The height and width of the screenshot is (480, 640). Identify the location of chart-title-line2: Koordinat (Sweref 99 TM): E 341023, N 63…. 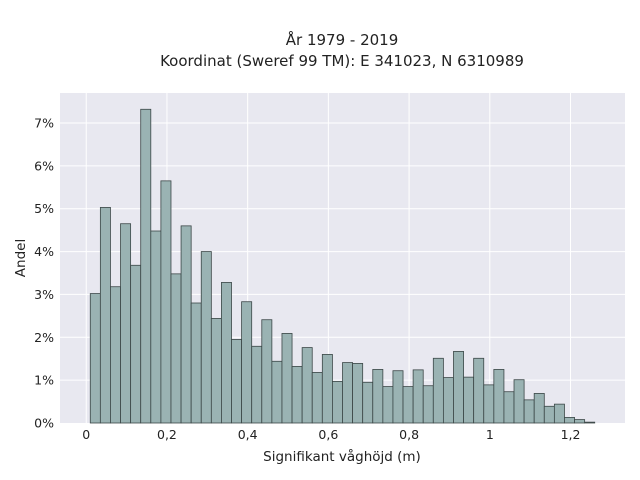
(342, 61).